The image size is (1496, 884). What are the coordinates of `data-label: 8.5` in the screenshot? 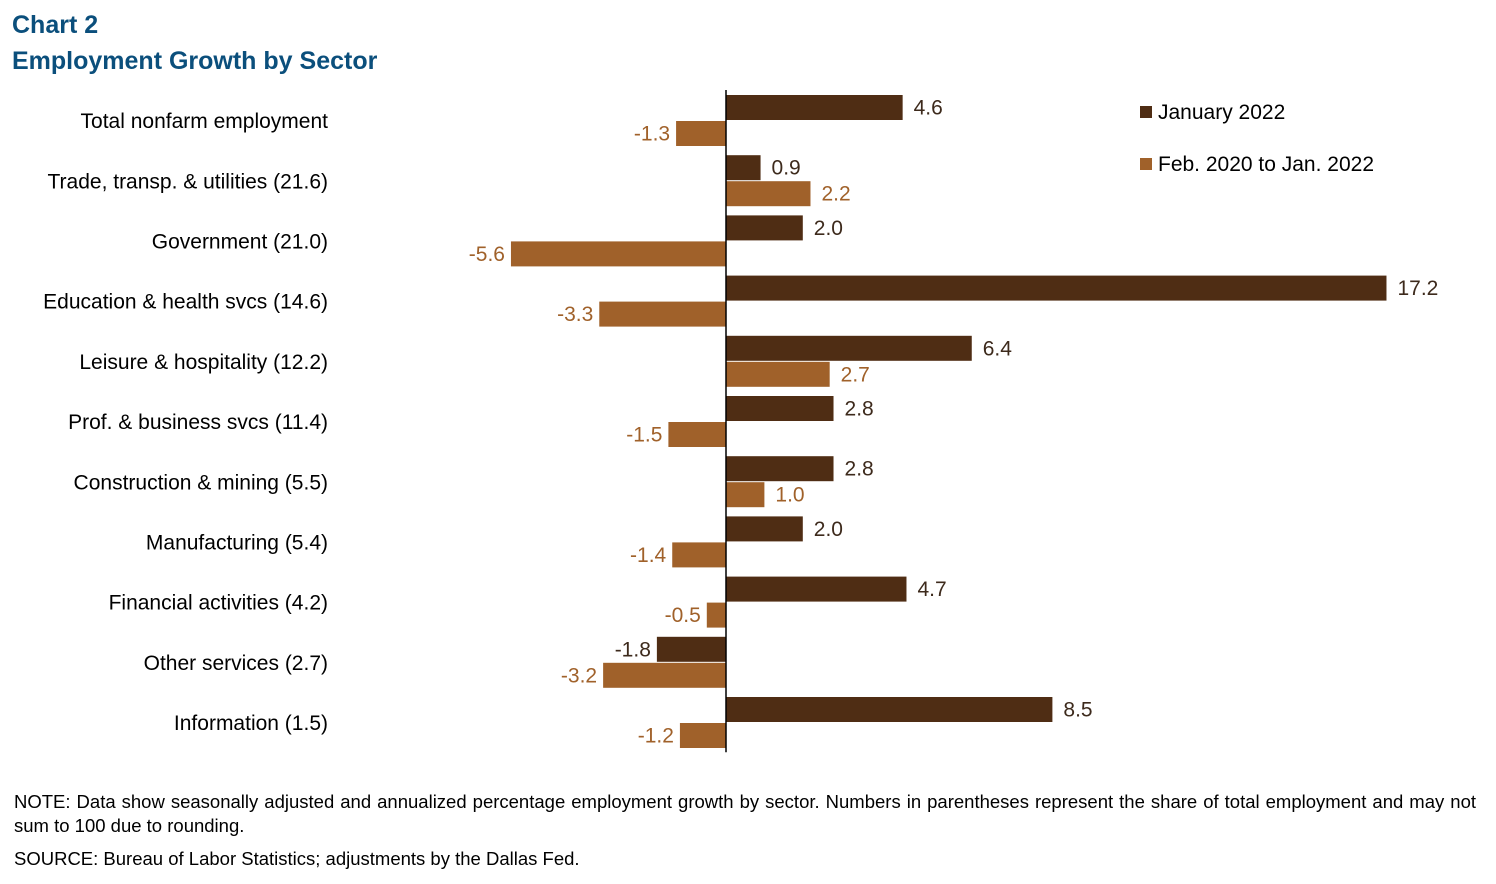 It's located at (1077, 710).